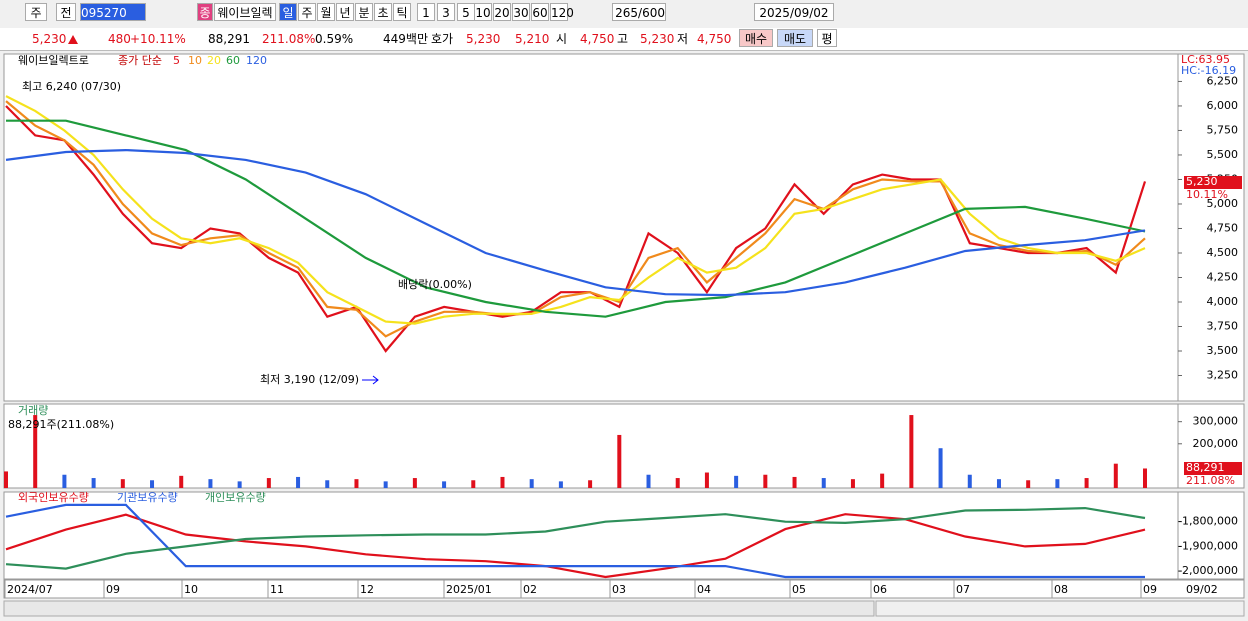  Describe the element at coordinates (233, 60) in the screenshot. I see `legend-entry: 60` at that location.